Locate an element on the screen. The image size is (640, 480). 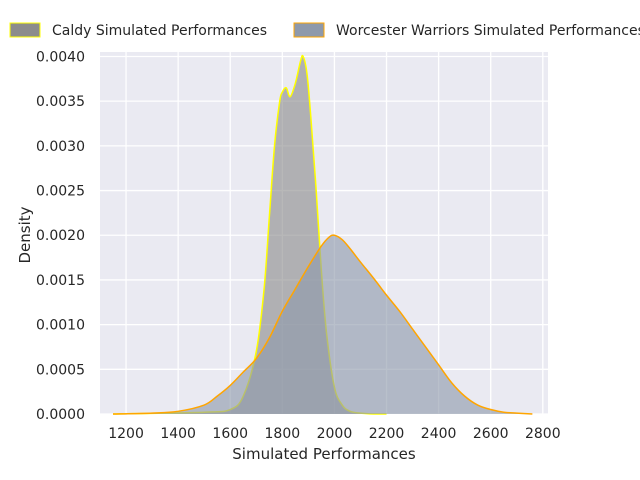
x-tick-label: 1800 is located at coordinates (283, 434).